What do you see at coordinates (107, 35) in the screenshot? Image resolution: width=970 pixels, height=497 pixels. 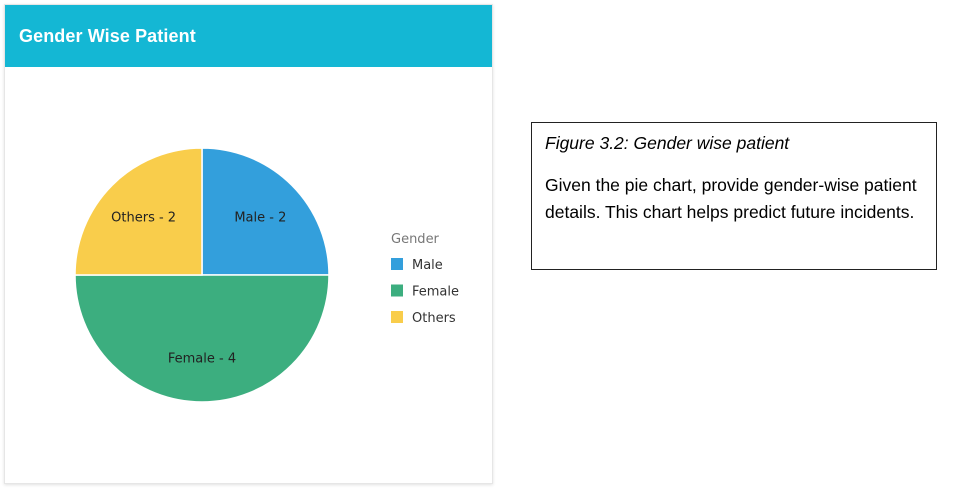 I see `card-title: Gender Wise Patient` at bounding box center [107, 35].